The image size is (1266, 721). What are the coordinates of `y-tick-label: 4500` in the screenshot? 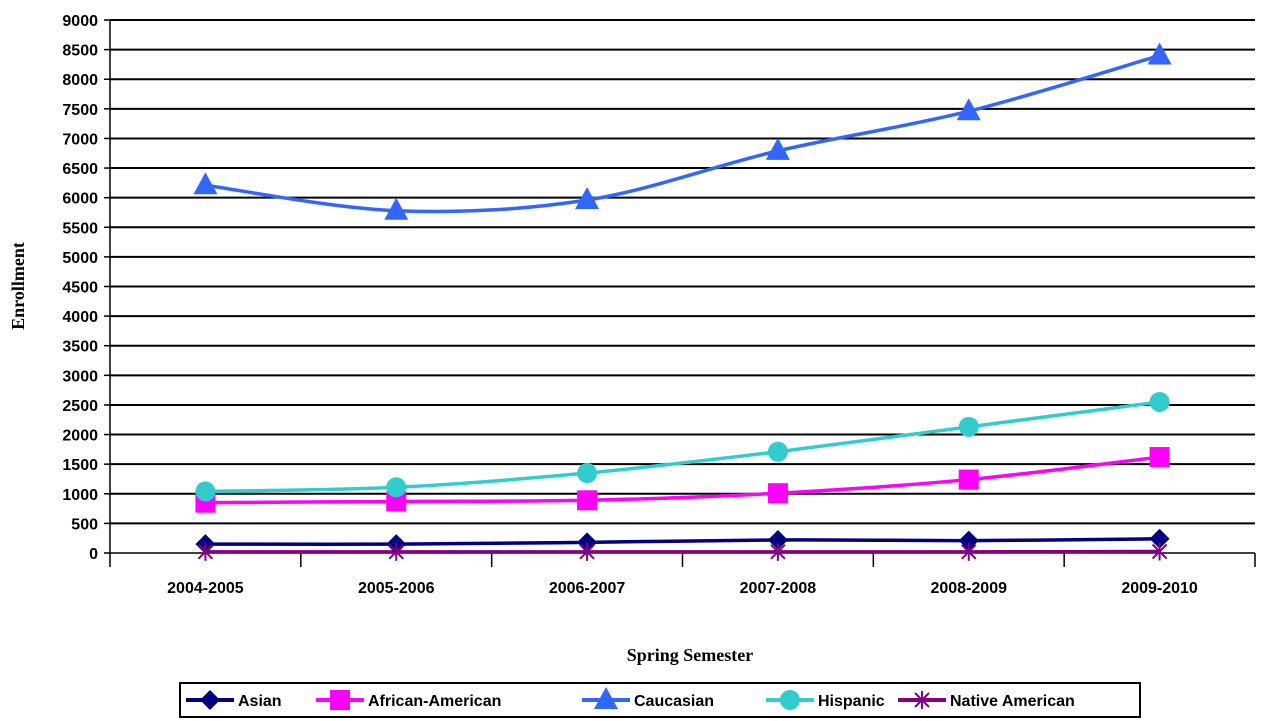 It's located at (80, 288).